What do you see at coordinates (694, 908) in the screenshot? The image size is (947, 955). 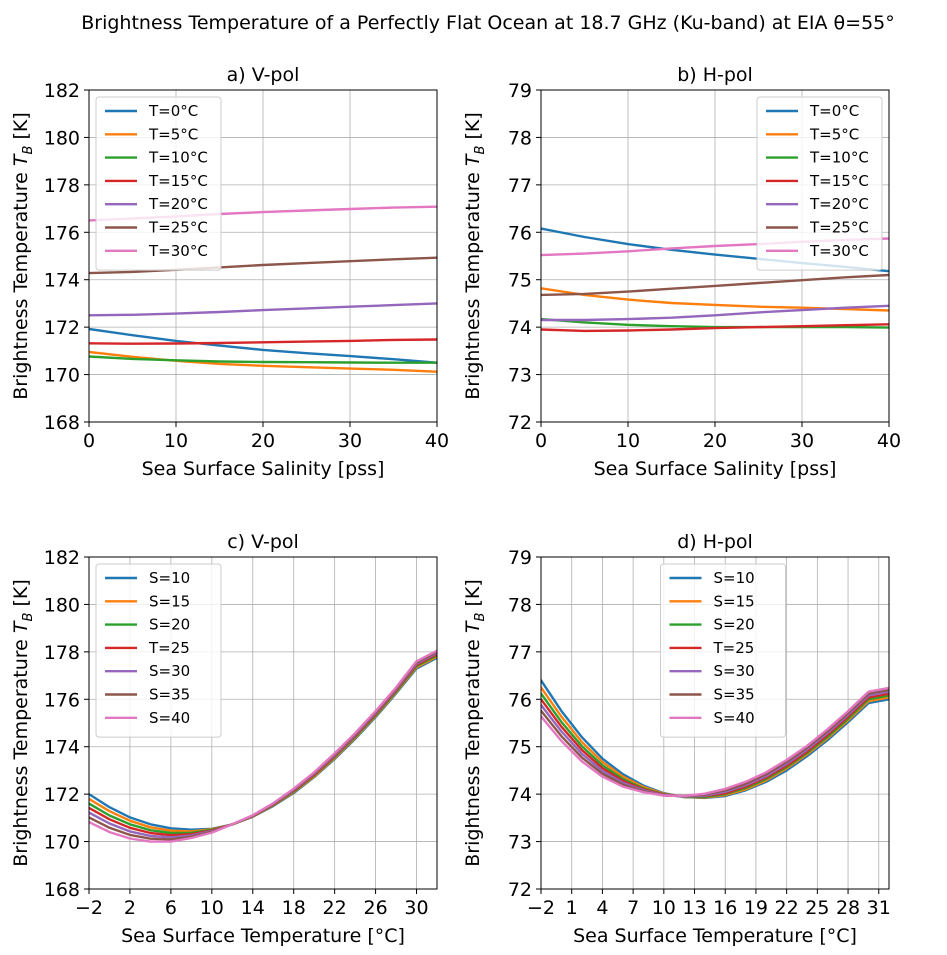 I see `x-tick-label: 13` at bounding box center [694, 908].